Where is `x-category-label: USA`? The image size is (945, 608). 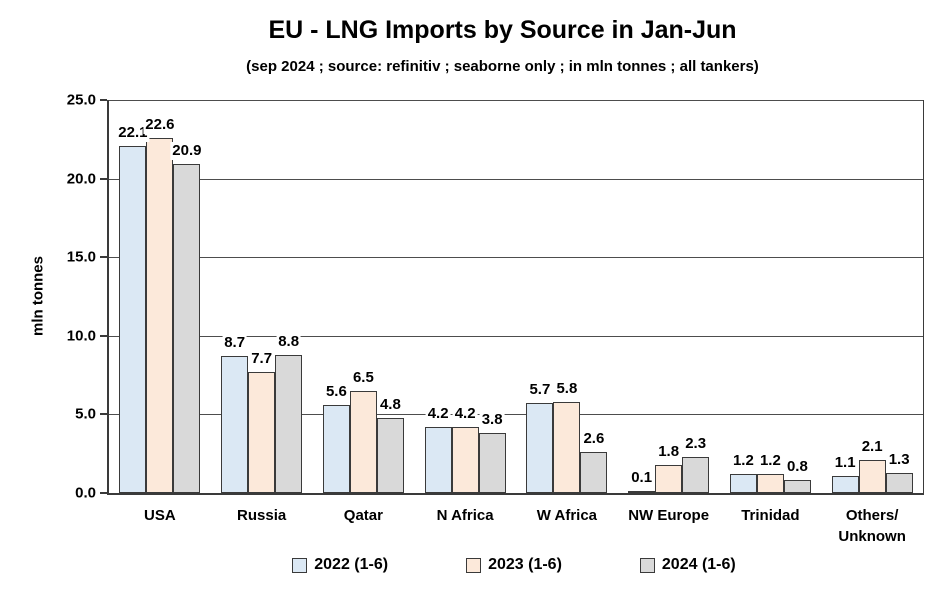 x-category-label: USA is located at coordinates (160, 515).